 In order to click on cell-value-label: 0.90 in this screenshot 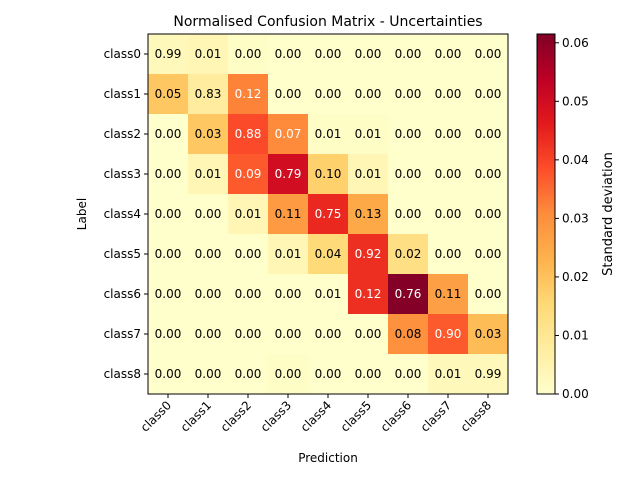, I will do `click(448, 334)`.